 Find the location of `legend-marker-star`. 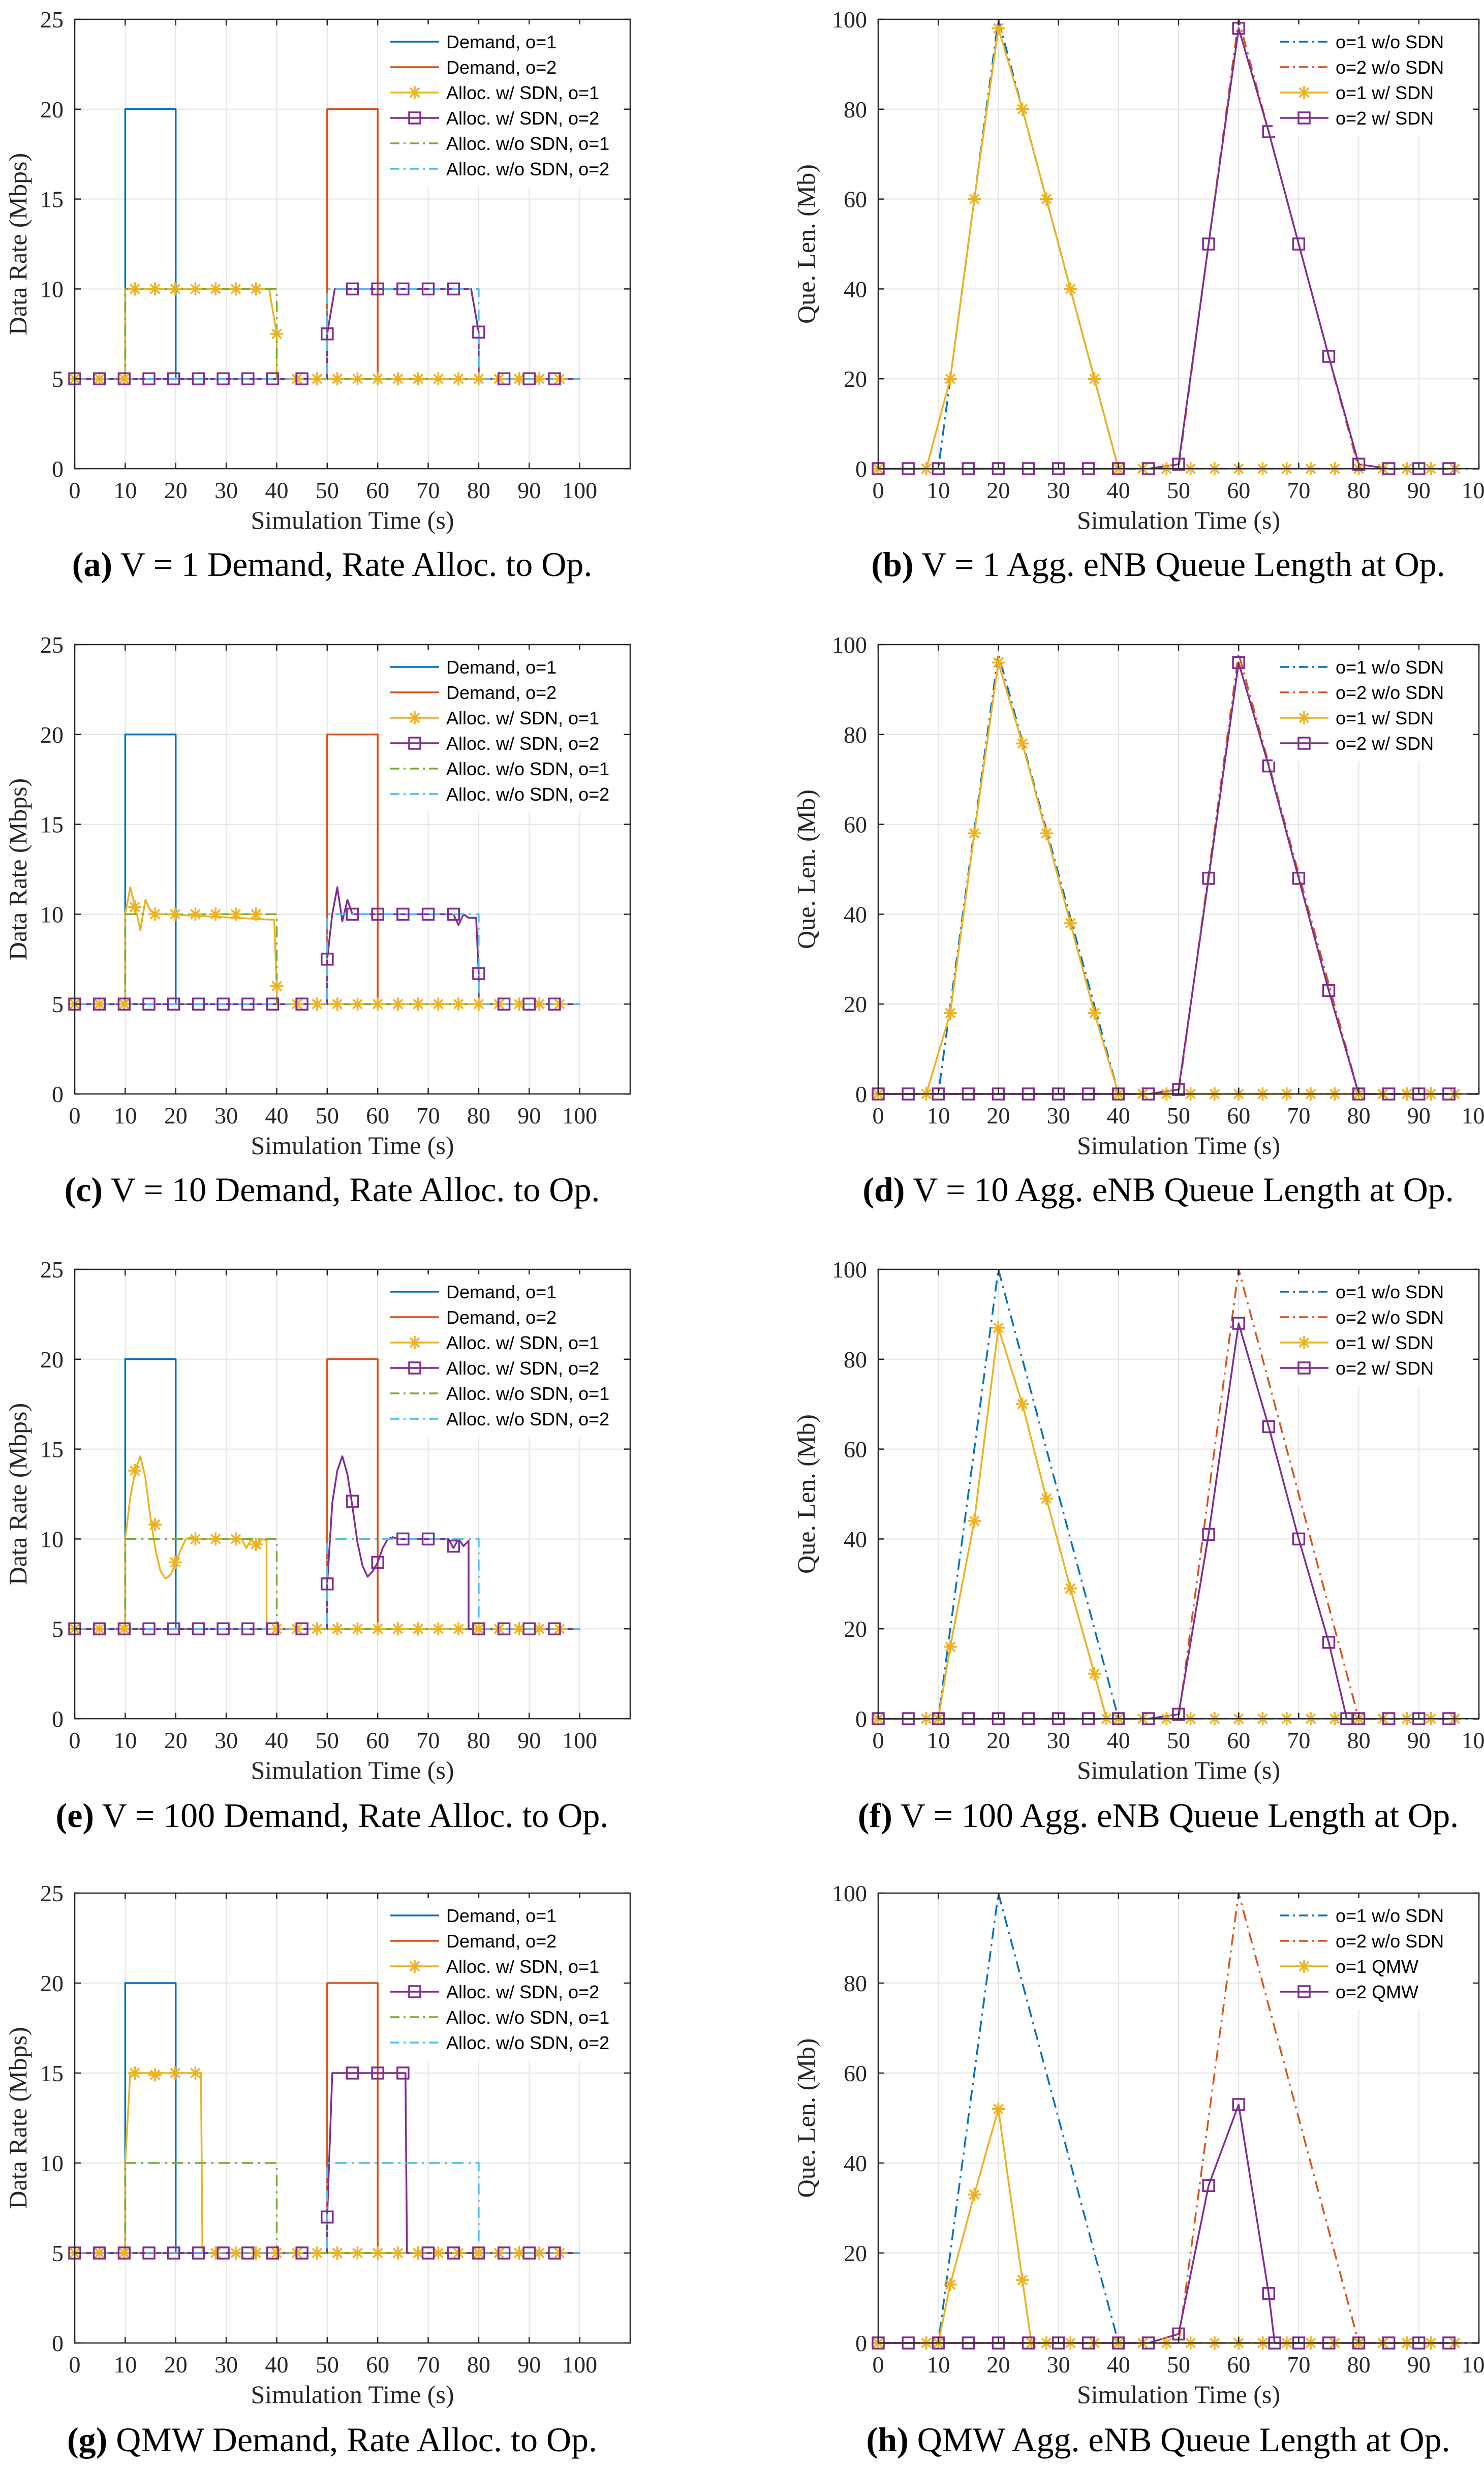

legend-marker-star is located at coordinates (1304, 1966).